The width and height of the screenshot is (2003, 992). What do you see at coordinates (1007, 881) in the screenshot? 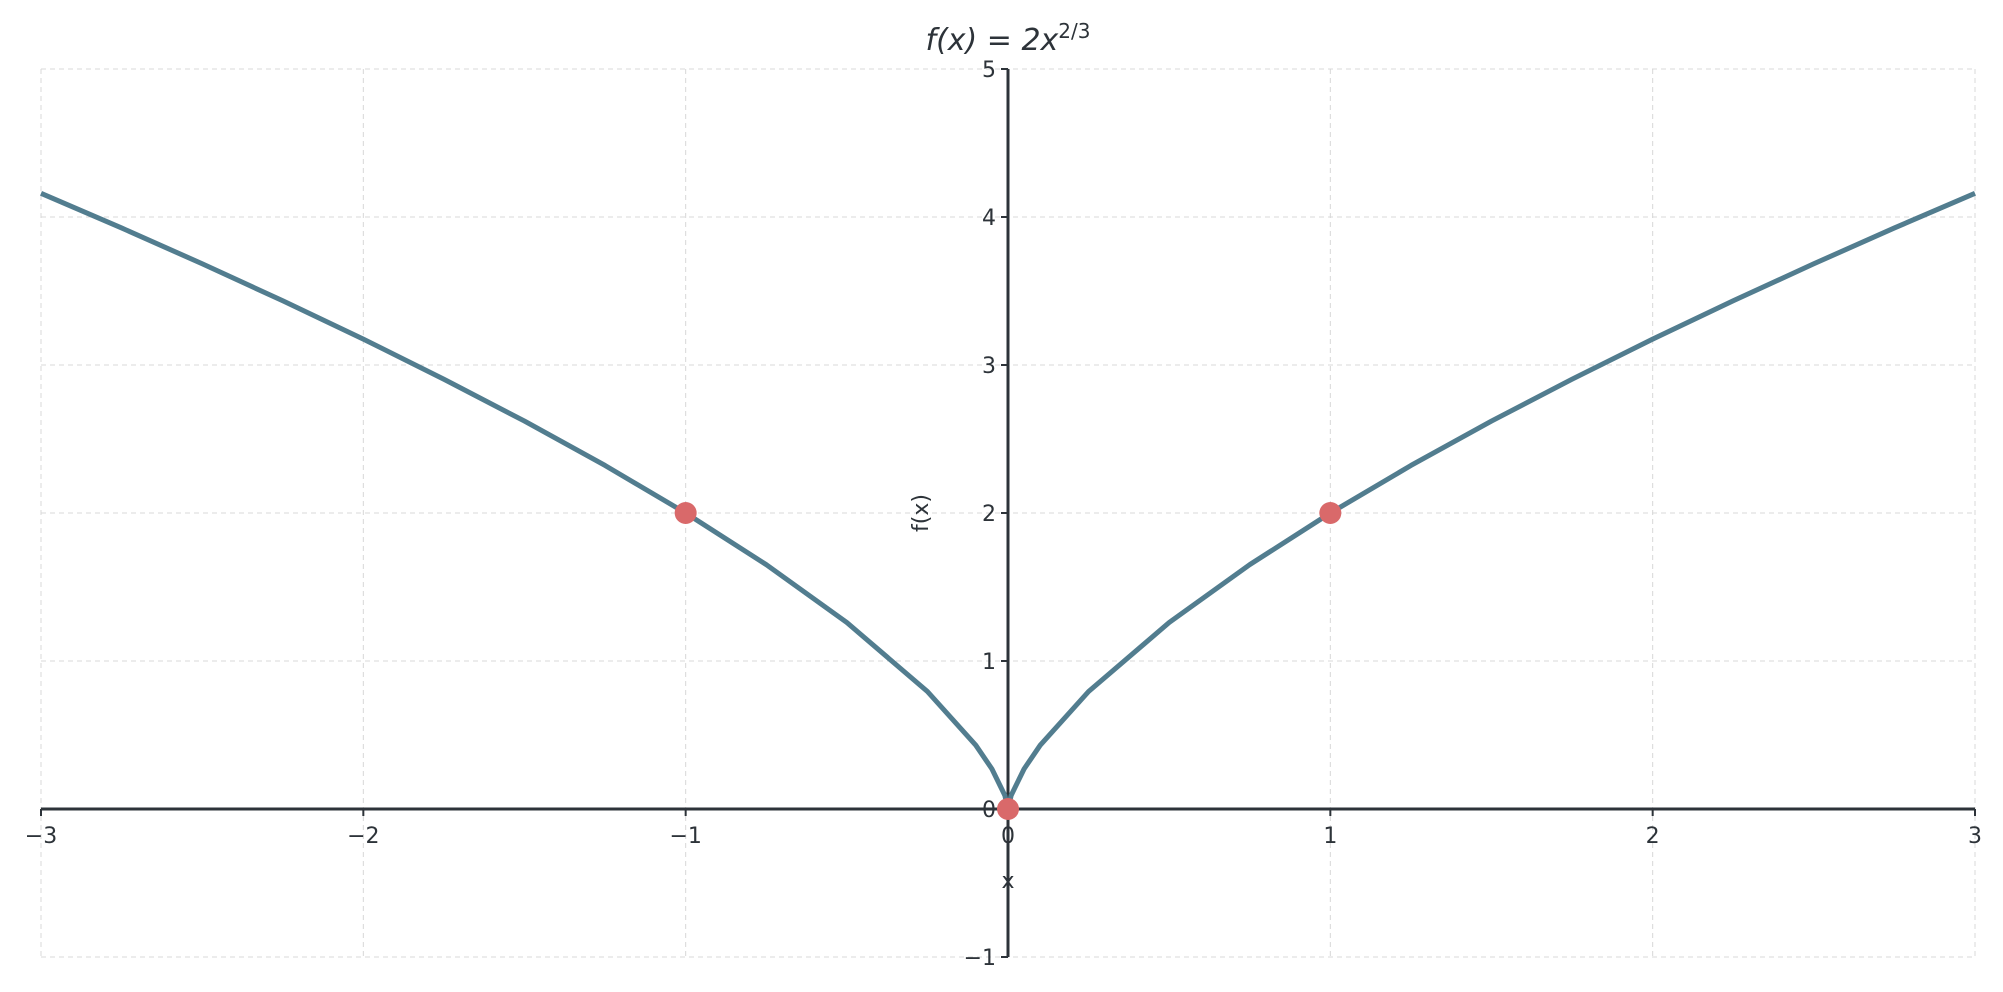
I see `x-axis-label: x` at bounding box center [1007, 881].